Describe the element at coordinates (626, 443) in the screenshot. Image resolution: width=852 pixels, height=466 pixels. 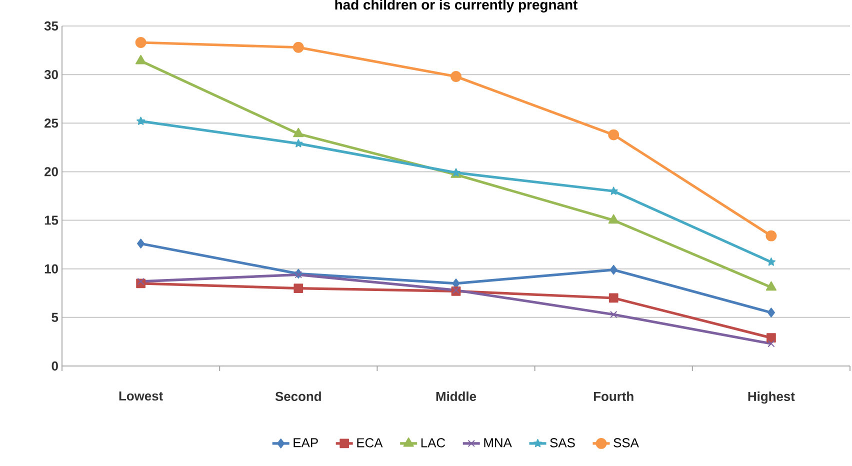
I see `legend-label: SSA` at that location.